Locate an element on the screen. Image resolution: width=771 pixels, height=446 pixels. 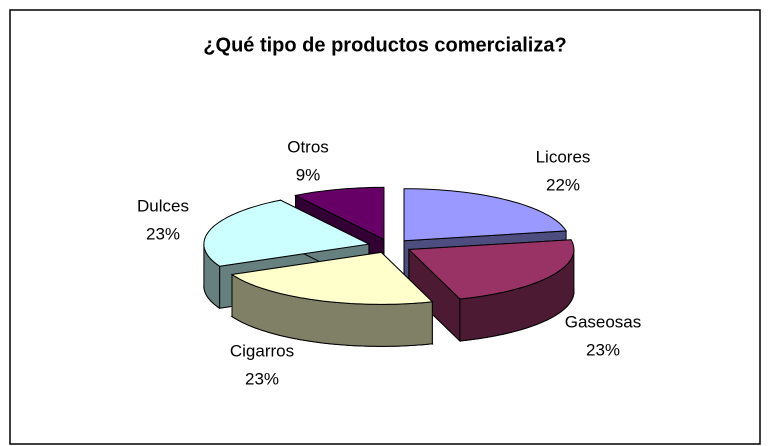
slice-label: Licores is located at coordinates (563, 156).